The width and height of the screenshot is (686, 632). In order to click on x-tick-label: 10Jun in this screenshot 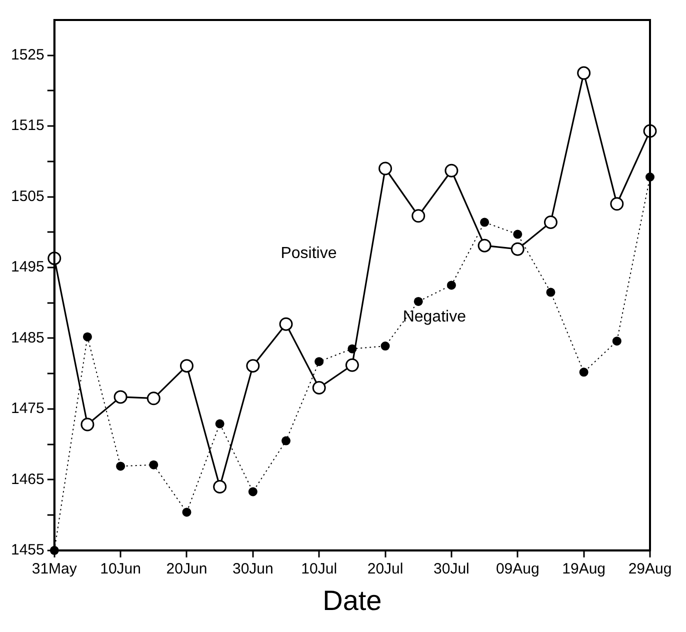, I will do `click(120, 569)`.